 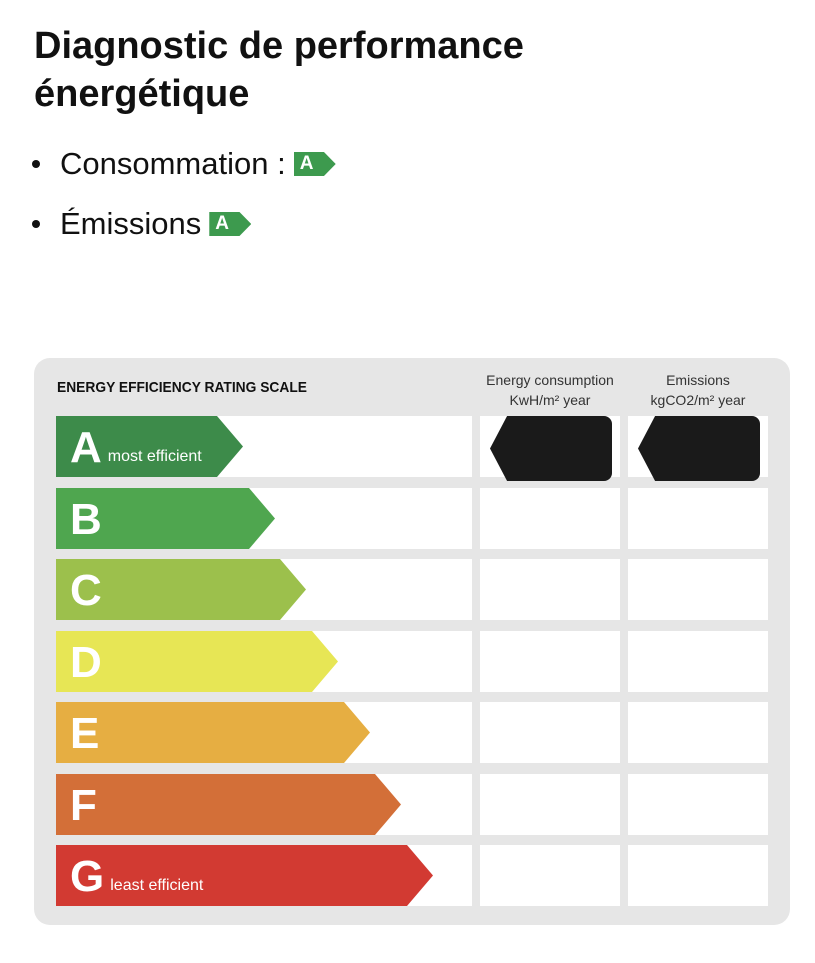 What do you see at coordinates (698, 380) in the screenshot?
I see `emissions-header-line: Emissions` at bounding box center [698, 380].